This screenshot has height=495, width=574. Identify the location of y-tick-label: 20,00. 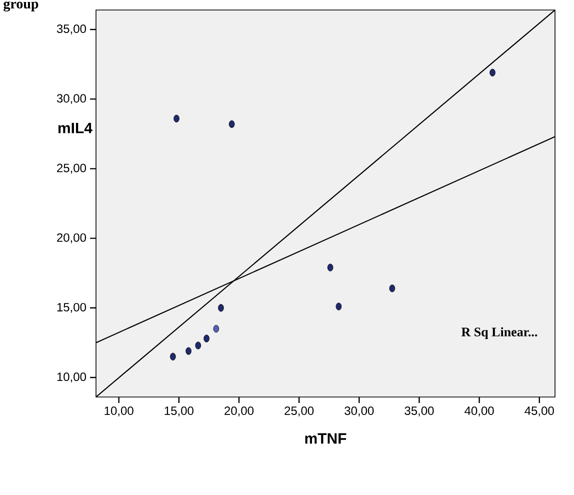
(71, 238).